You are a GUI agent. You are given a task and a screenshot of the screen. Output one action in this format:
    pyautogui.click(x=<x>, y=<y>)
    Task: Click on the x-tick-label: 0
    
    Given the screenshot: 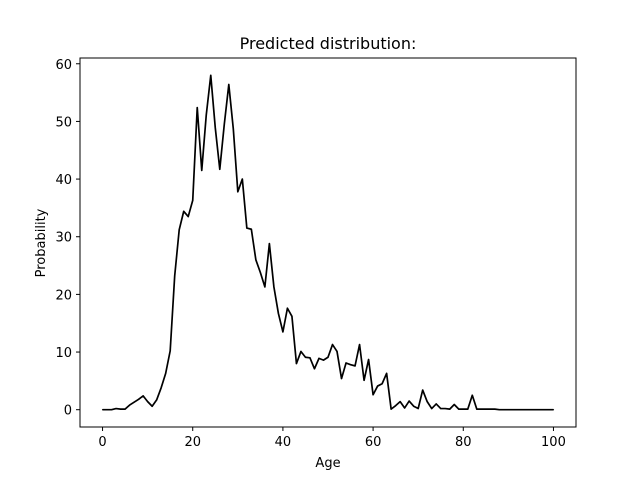 What is the action you would take?
    pyautogui.click(x=102, y=442)
    